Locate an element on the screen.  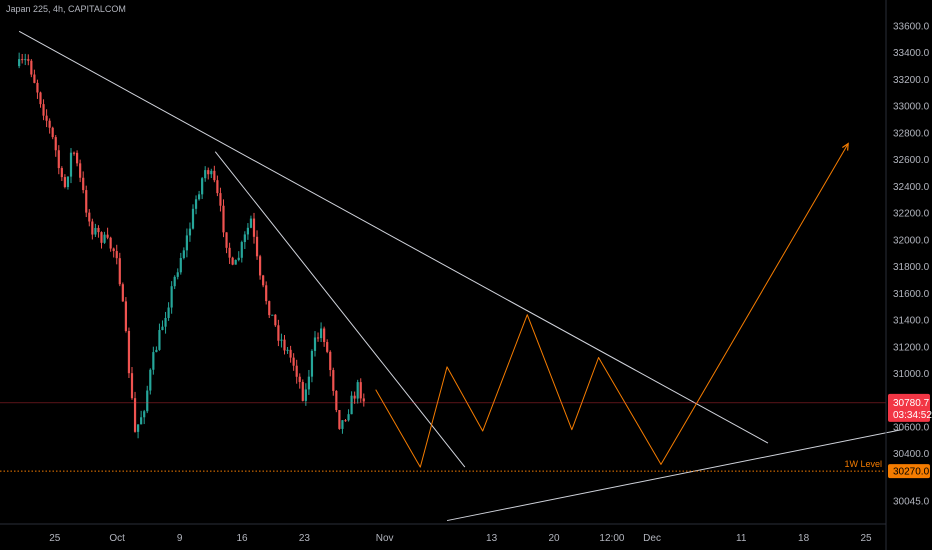
level-group: 1W Level is located at coordinates (443, 437).